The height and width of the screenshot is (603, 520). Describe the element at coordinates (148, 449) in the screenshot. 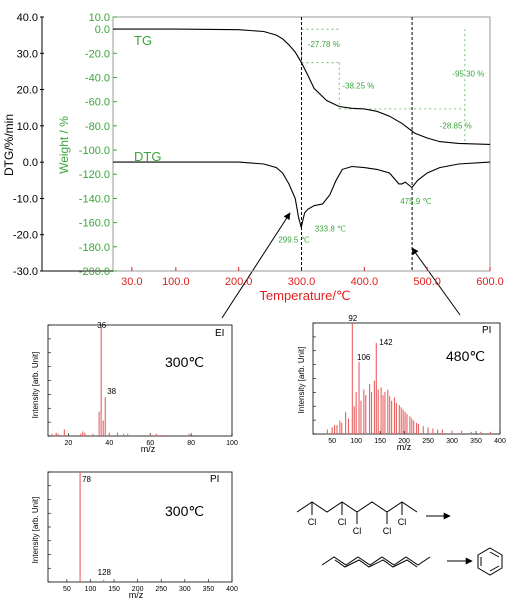

I see `ms-ei-x-label: m/z` at that location.